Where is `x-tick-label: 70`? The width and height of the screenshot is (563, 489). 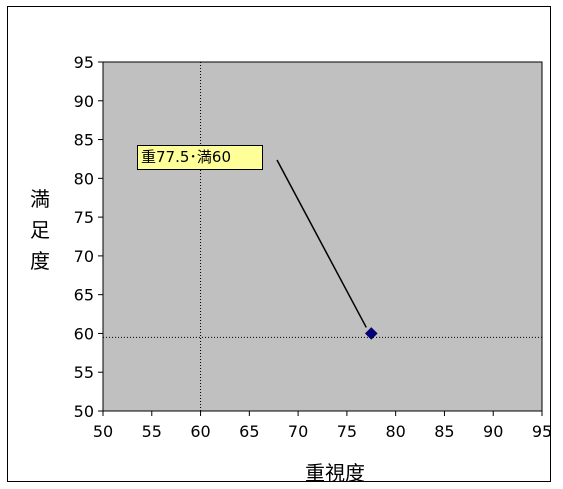 x-tick-label: 70 is located at coordinates (298, 431).